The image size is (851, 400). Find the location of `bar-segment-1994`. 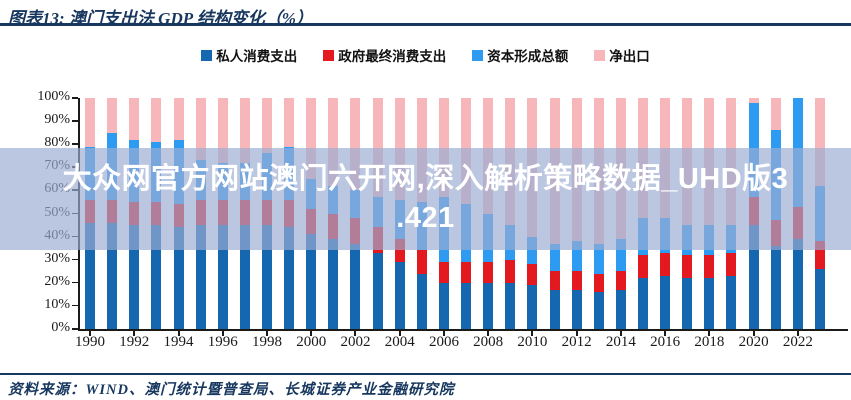

bar-segment-1994 is located at coordinates (178, 119).